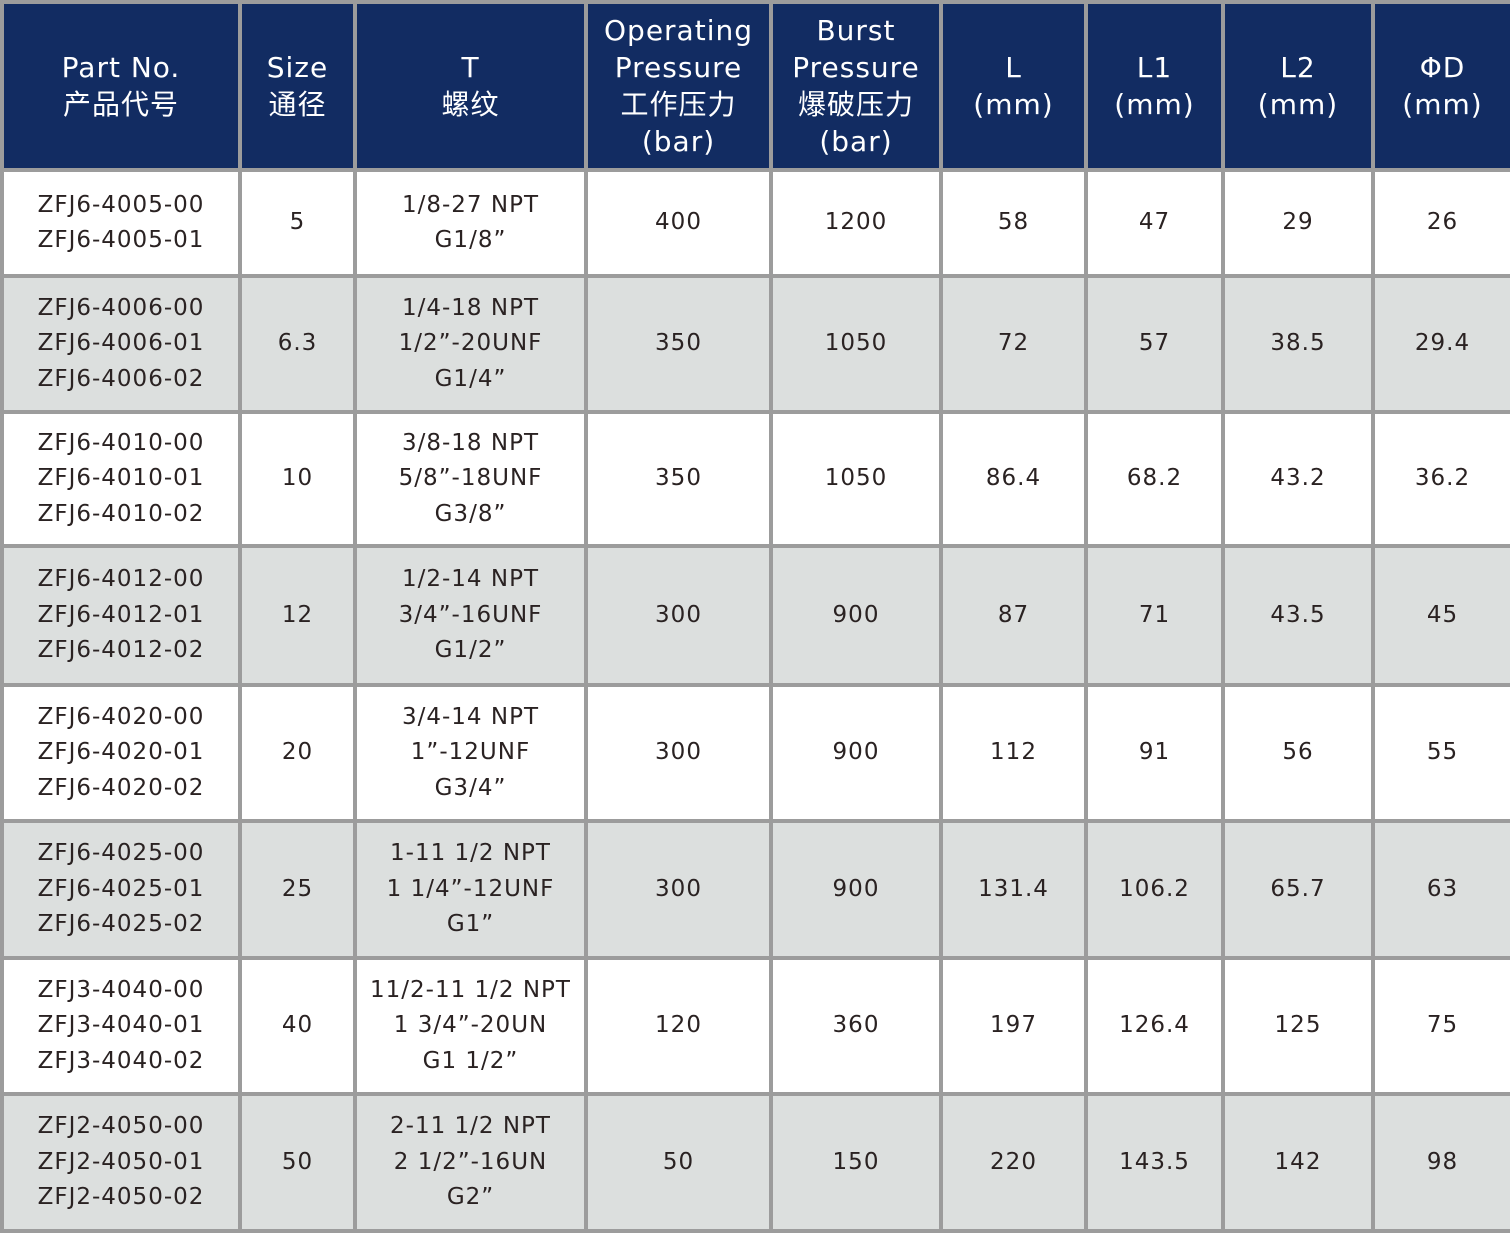 This screenshot has height=1238, width=1510. I want to click on cell-size: 40, so click(297, 1026).